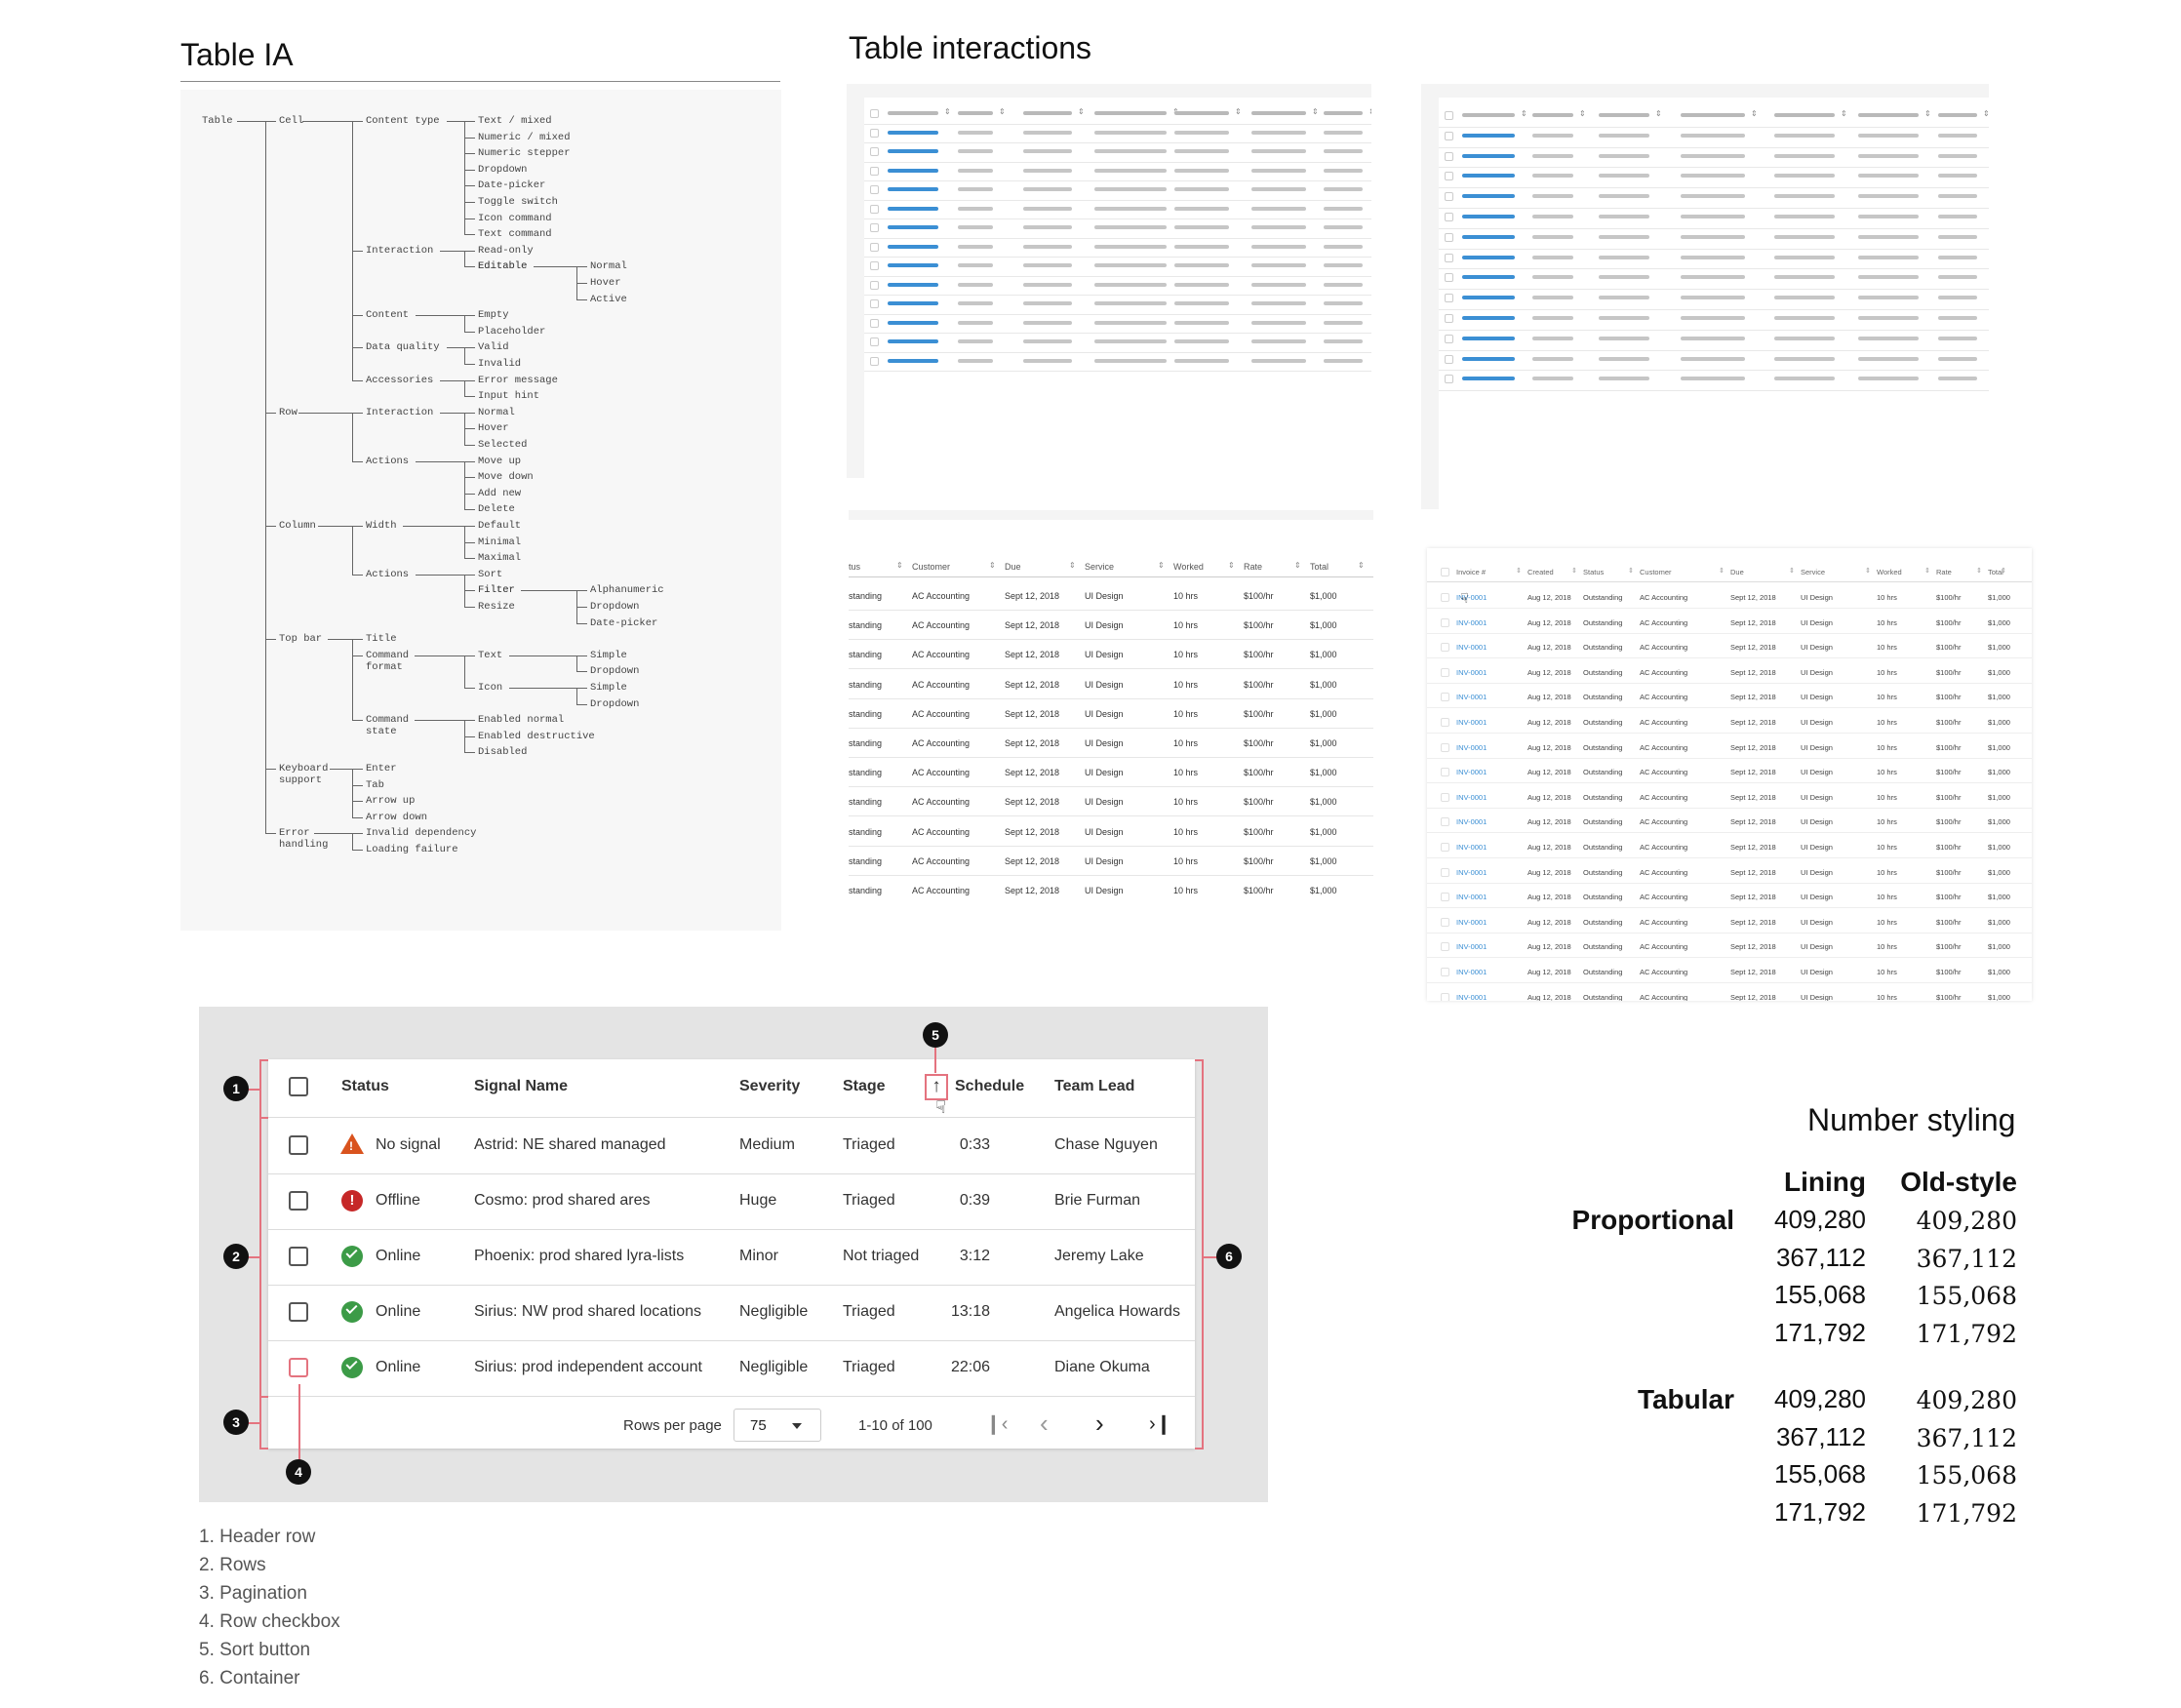  Describe the element at coordinates (941, 1107) in the screenshot. I see `cursor-hand-icon: ☟` at that location.